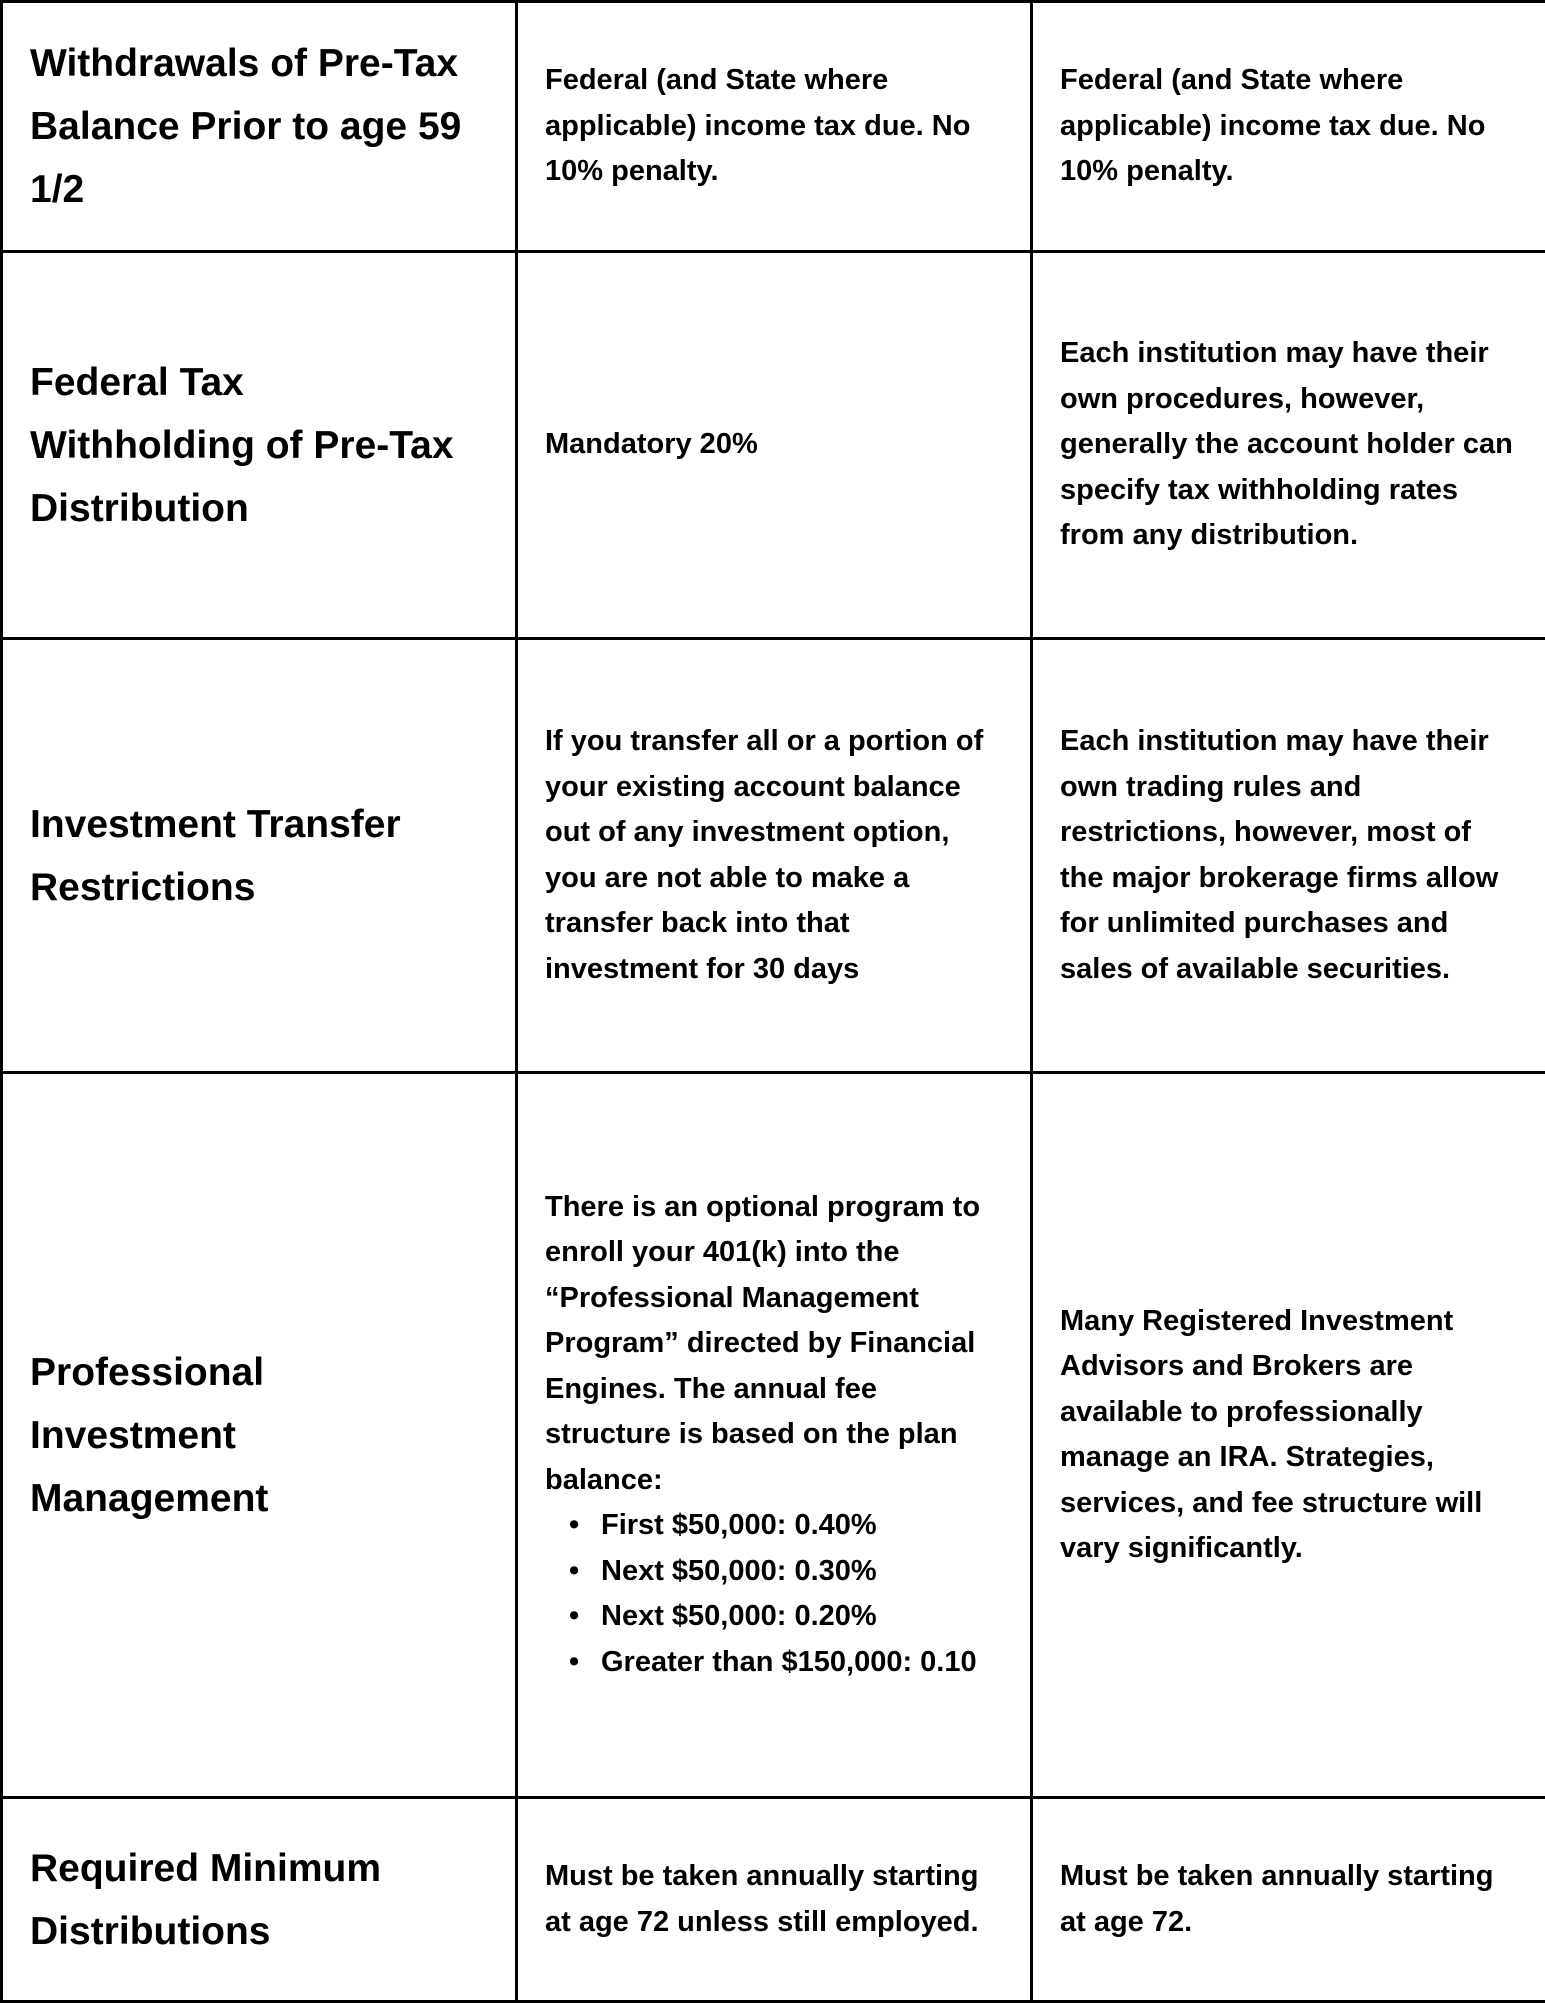 This screenshot has height=2003, width=1545. What do you see at coordinates (802, 1572) in the screenshot?
I see `fee-item: •Next $50,000: 0.30%` at bounding box center [802, 1572].